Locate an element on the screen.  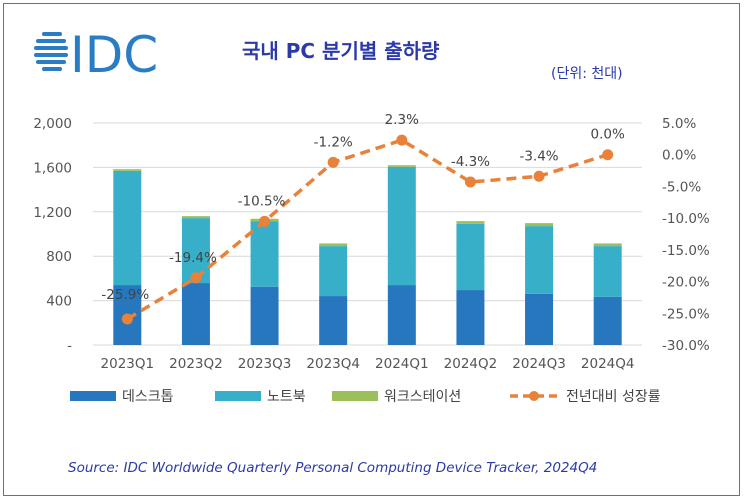
growth-data-label: -19.4% is located at coordinates (193, 258).